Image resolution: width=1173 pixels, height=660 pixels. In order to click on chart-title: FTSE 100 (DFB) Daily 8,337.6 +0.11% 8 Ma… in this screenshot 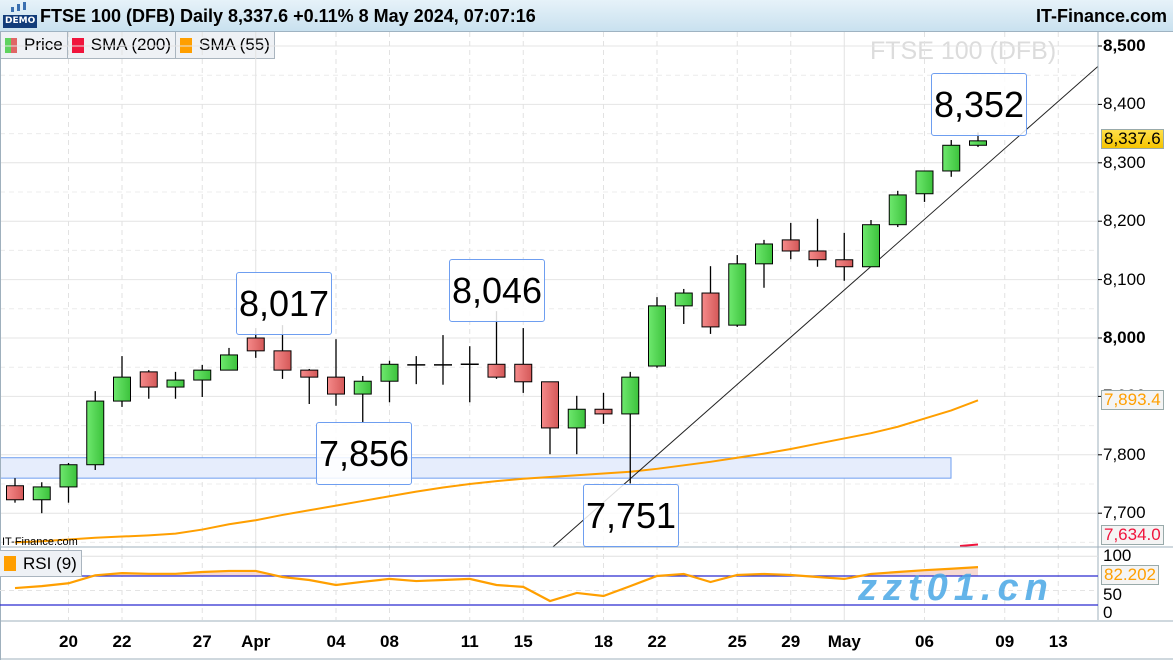, I will do `click(288, 16)`.